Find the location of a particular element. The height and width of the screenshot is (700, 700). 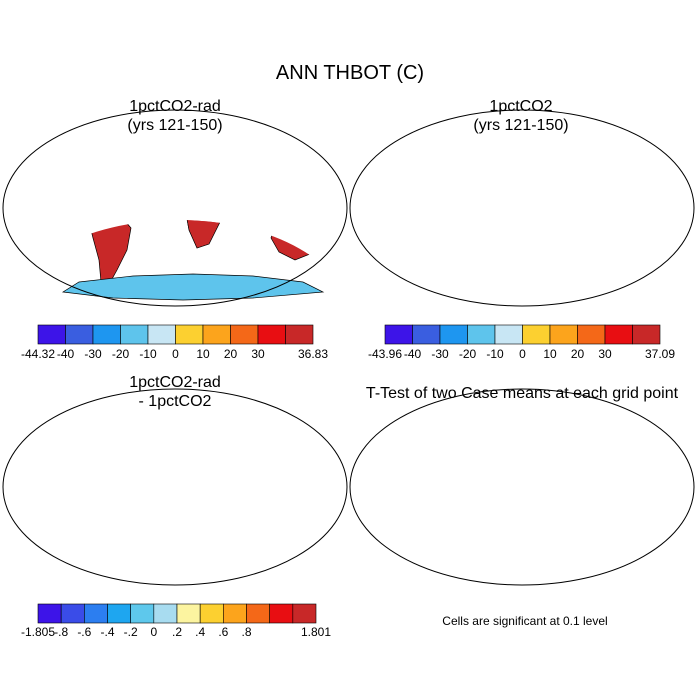

map-panel3-antarctica is located at coordinates (193, 566).